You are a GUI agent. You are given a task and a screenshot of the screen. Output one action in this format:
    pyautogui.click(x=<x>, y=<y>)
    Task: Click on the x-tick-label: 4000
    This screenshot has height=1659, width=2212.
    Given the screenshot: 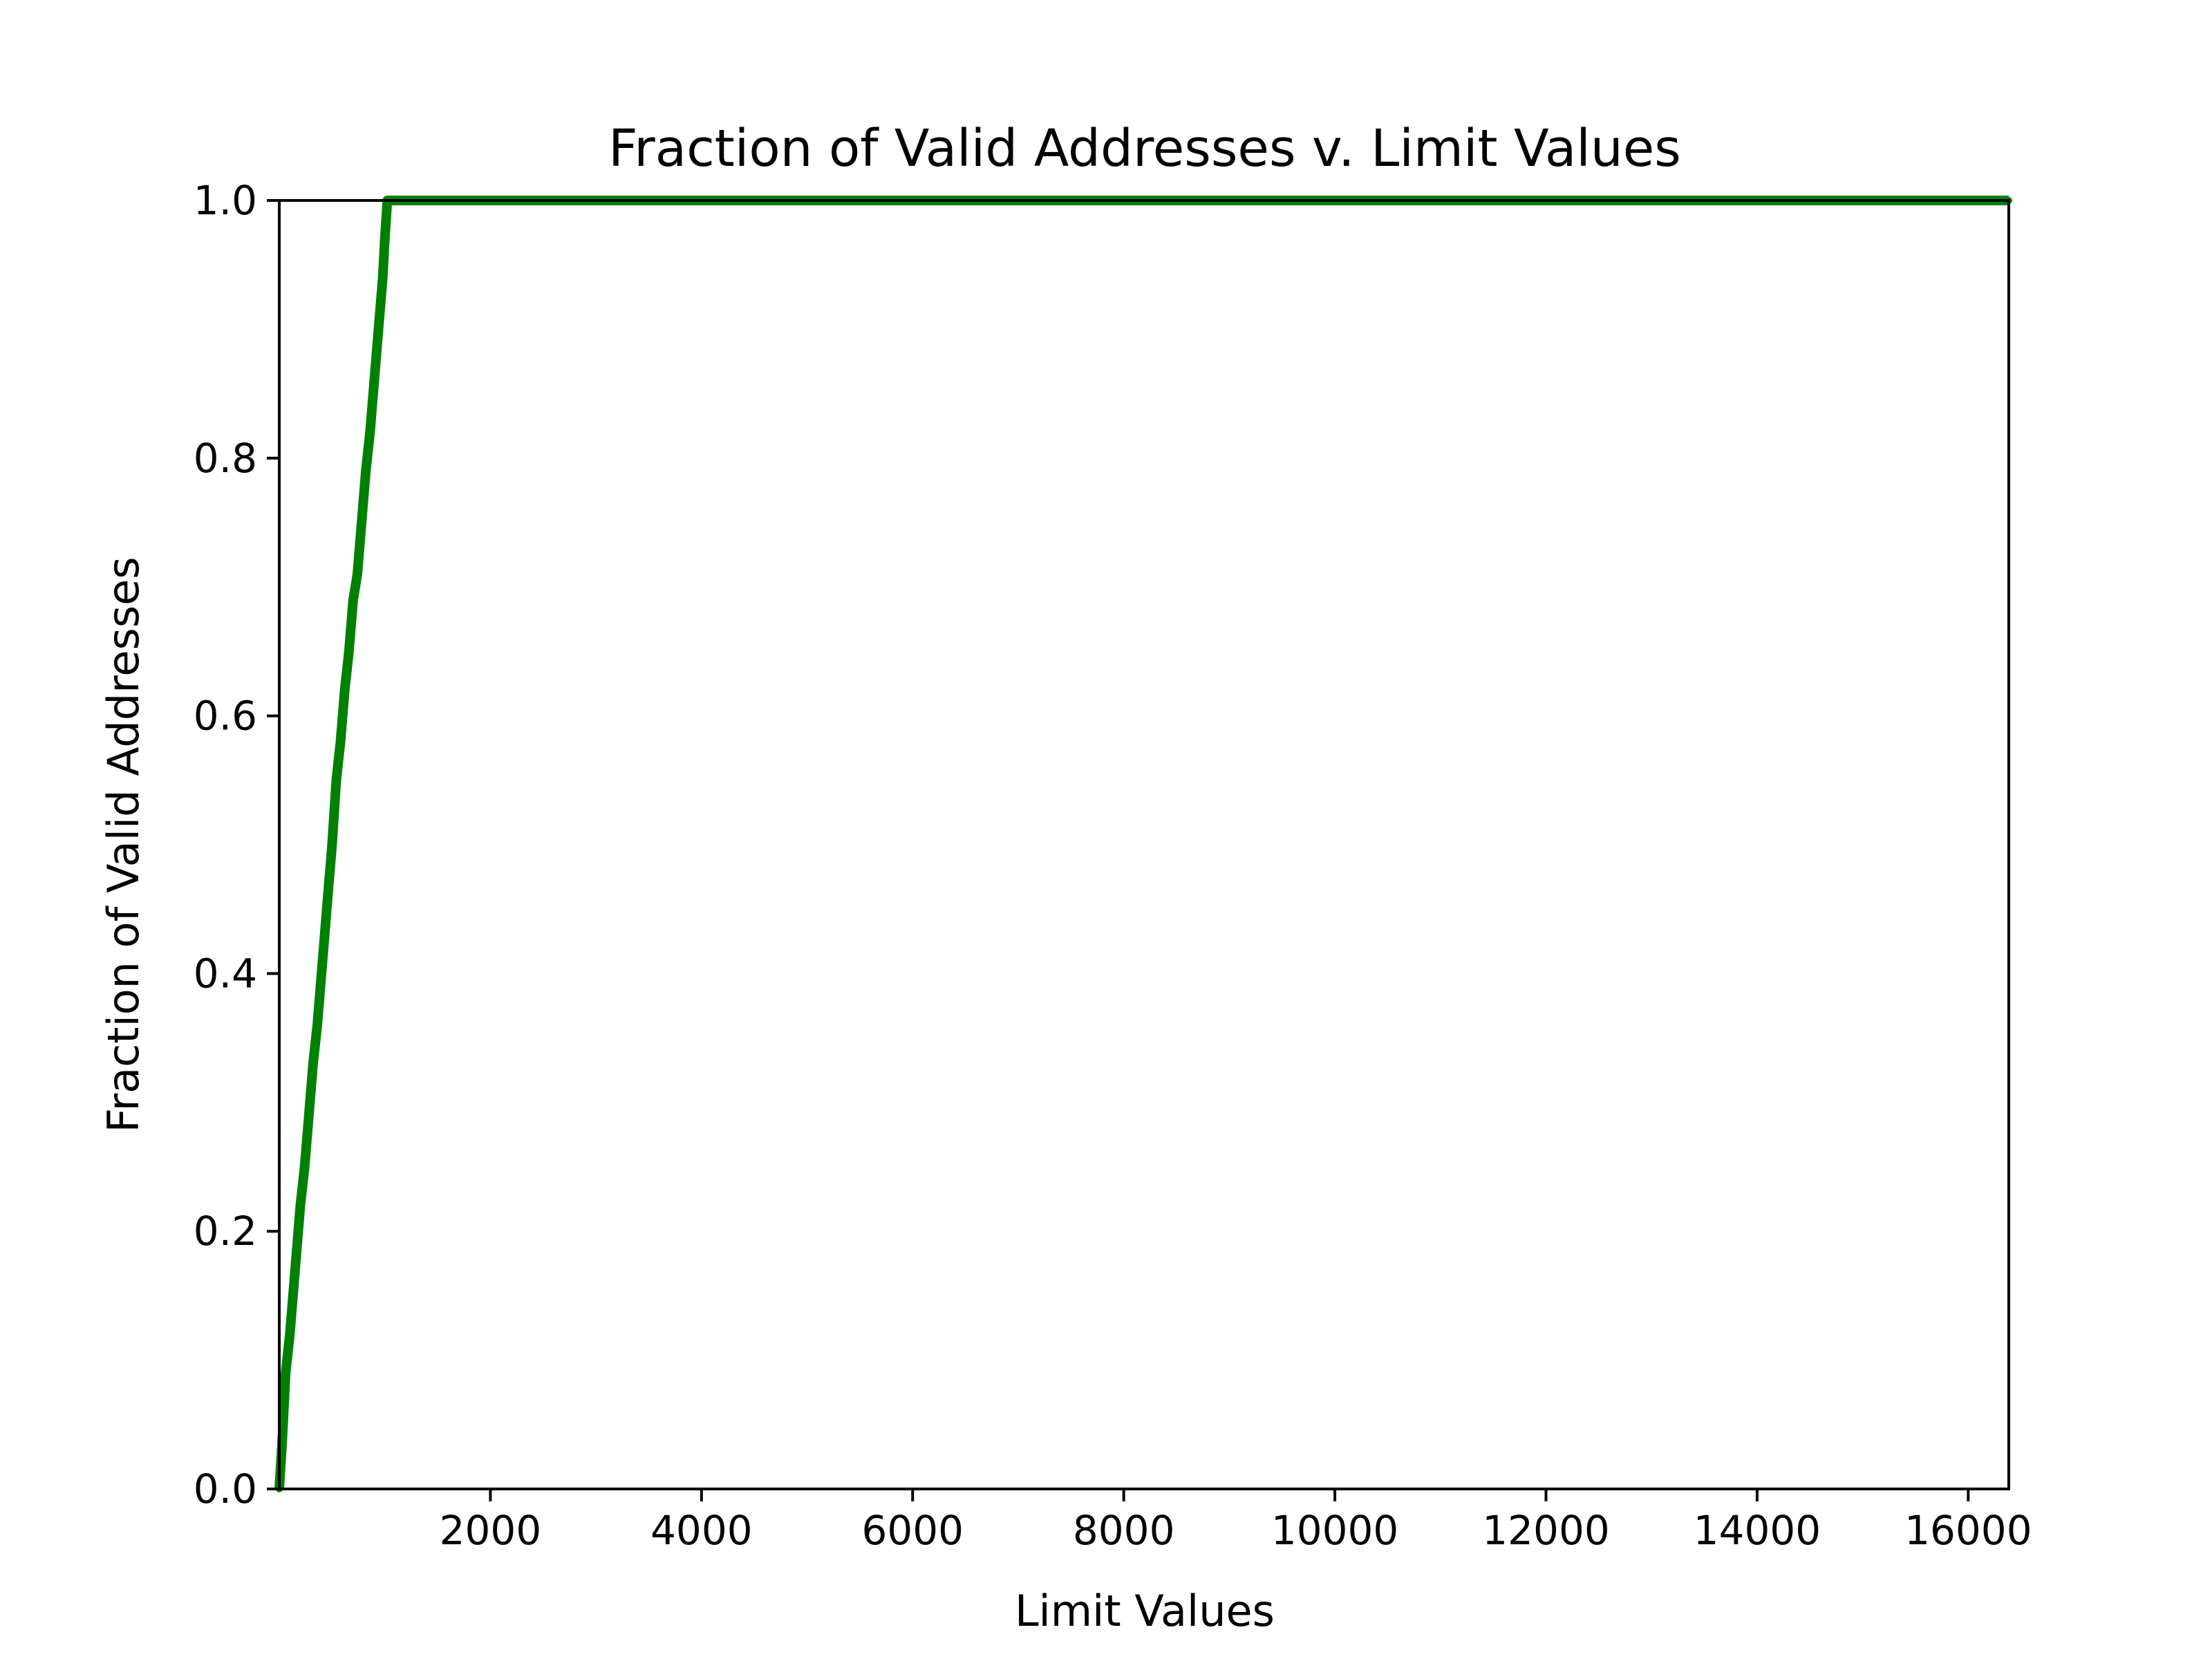 What is the action you would take?
    pyautogui.click(x=701, y=1530)
    